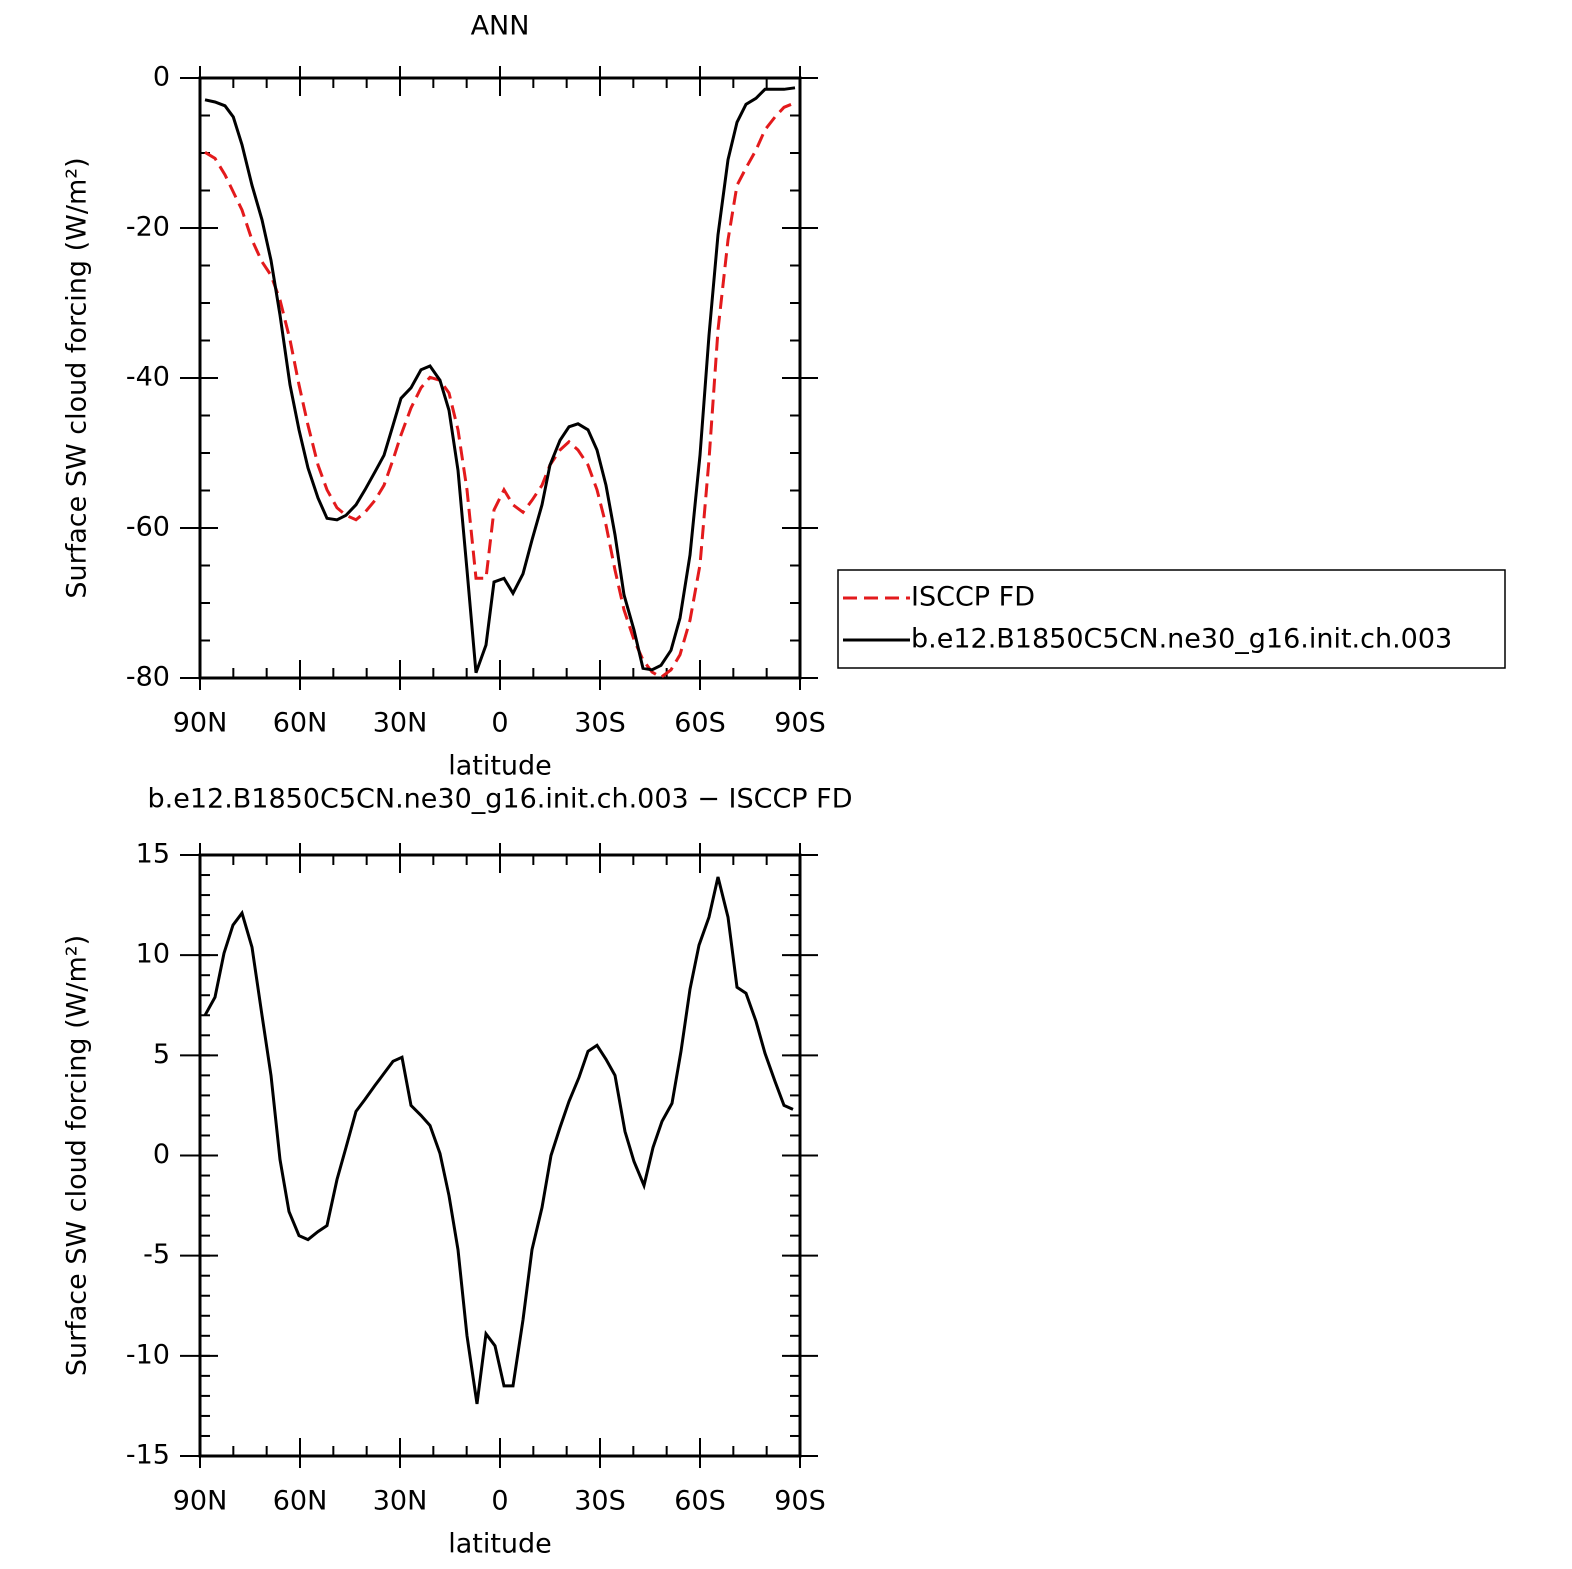  What do you see at coordinates (156, 1254) in the screenshot?
I see `y-tick-label: -5` at bounding box center [156, 1254].